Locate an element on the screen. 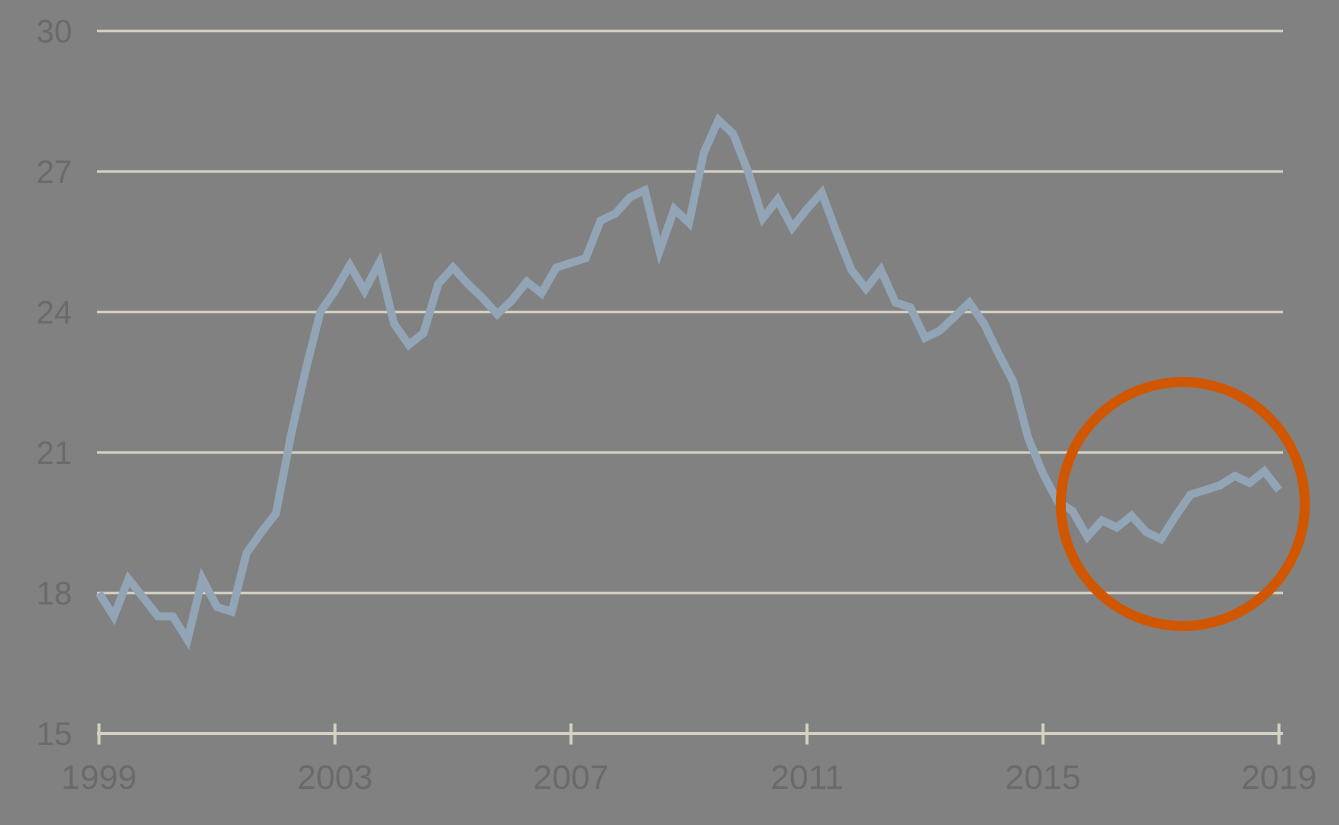  y-tick-label-15: 15 is located at coordinates (54, 734).